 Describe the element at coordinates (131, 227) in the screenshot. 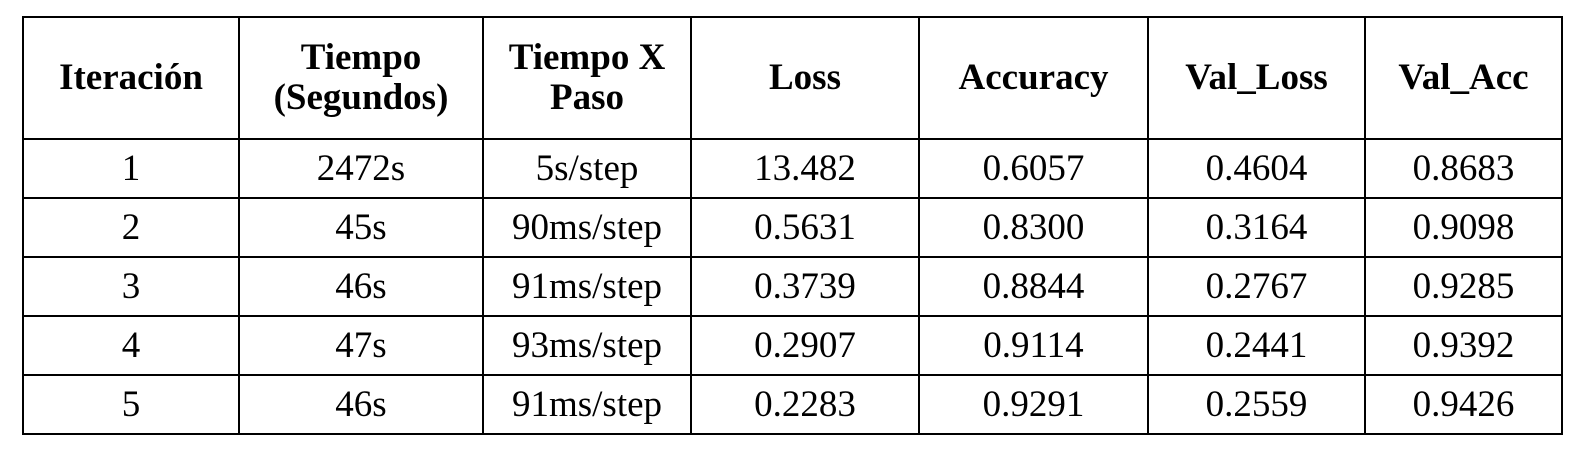

I see `cell-iteracion: 2` at that location.